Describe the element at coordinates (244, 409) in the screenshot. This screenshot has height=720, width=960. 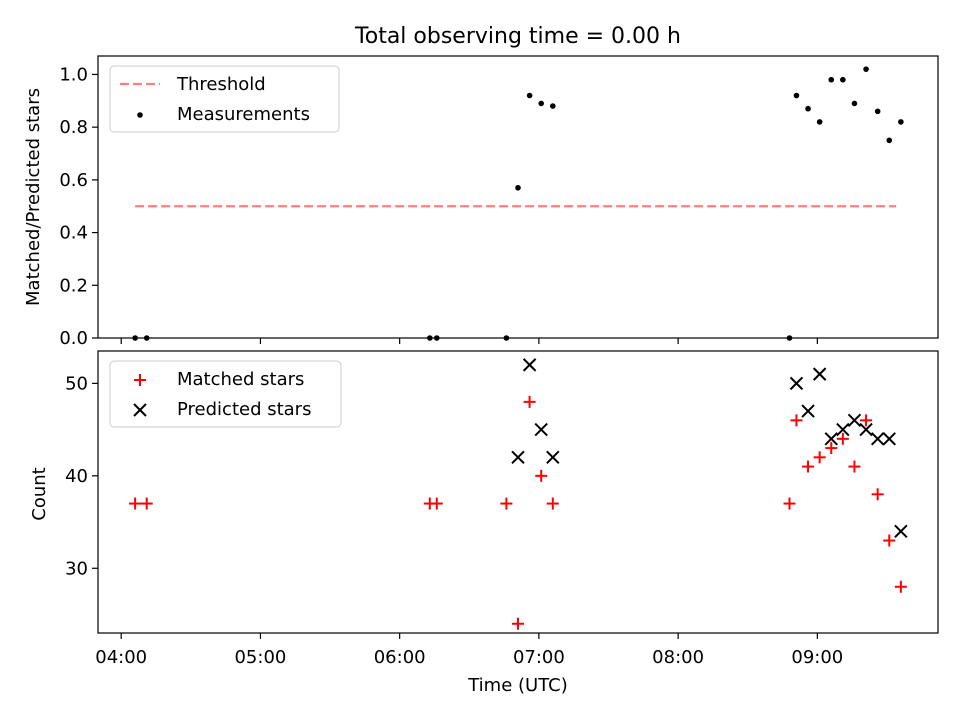
I see `legend-predicted-label: Predicted stars` at that location.